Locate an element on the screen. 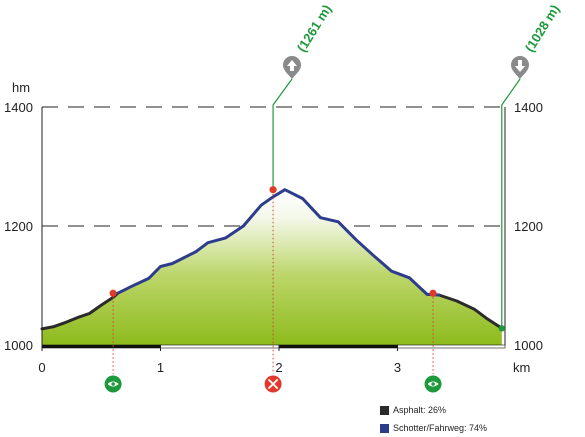 This screenshot has height=437, width=585. y-tick-label-right-1200: 1200 is located at coordinates (528, 226).